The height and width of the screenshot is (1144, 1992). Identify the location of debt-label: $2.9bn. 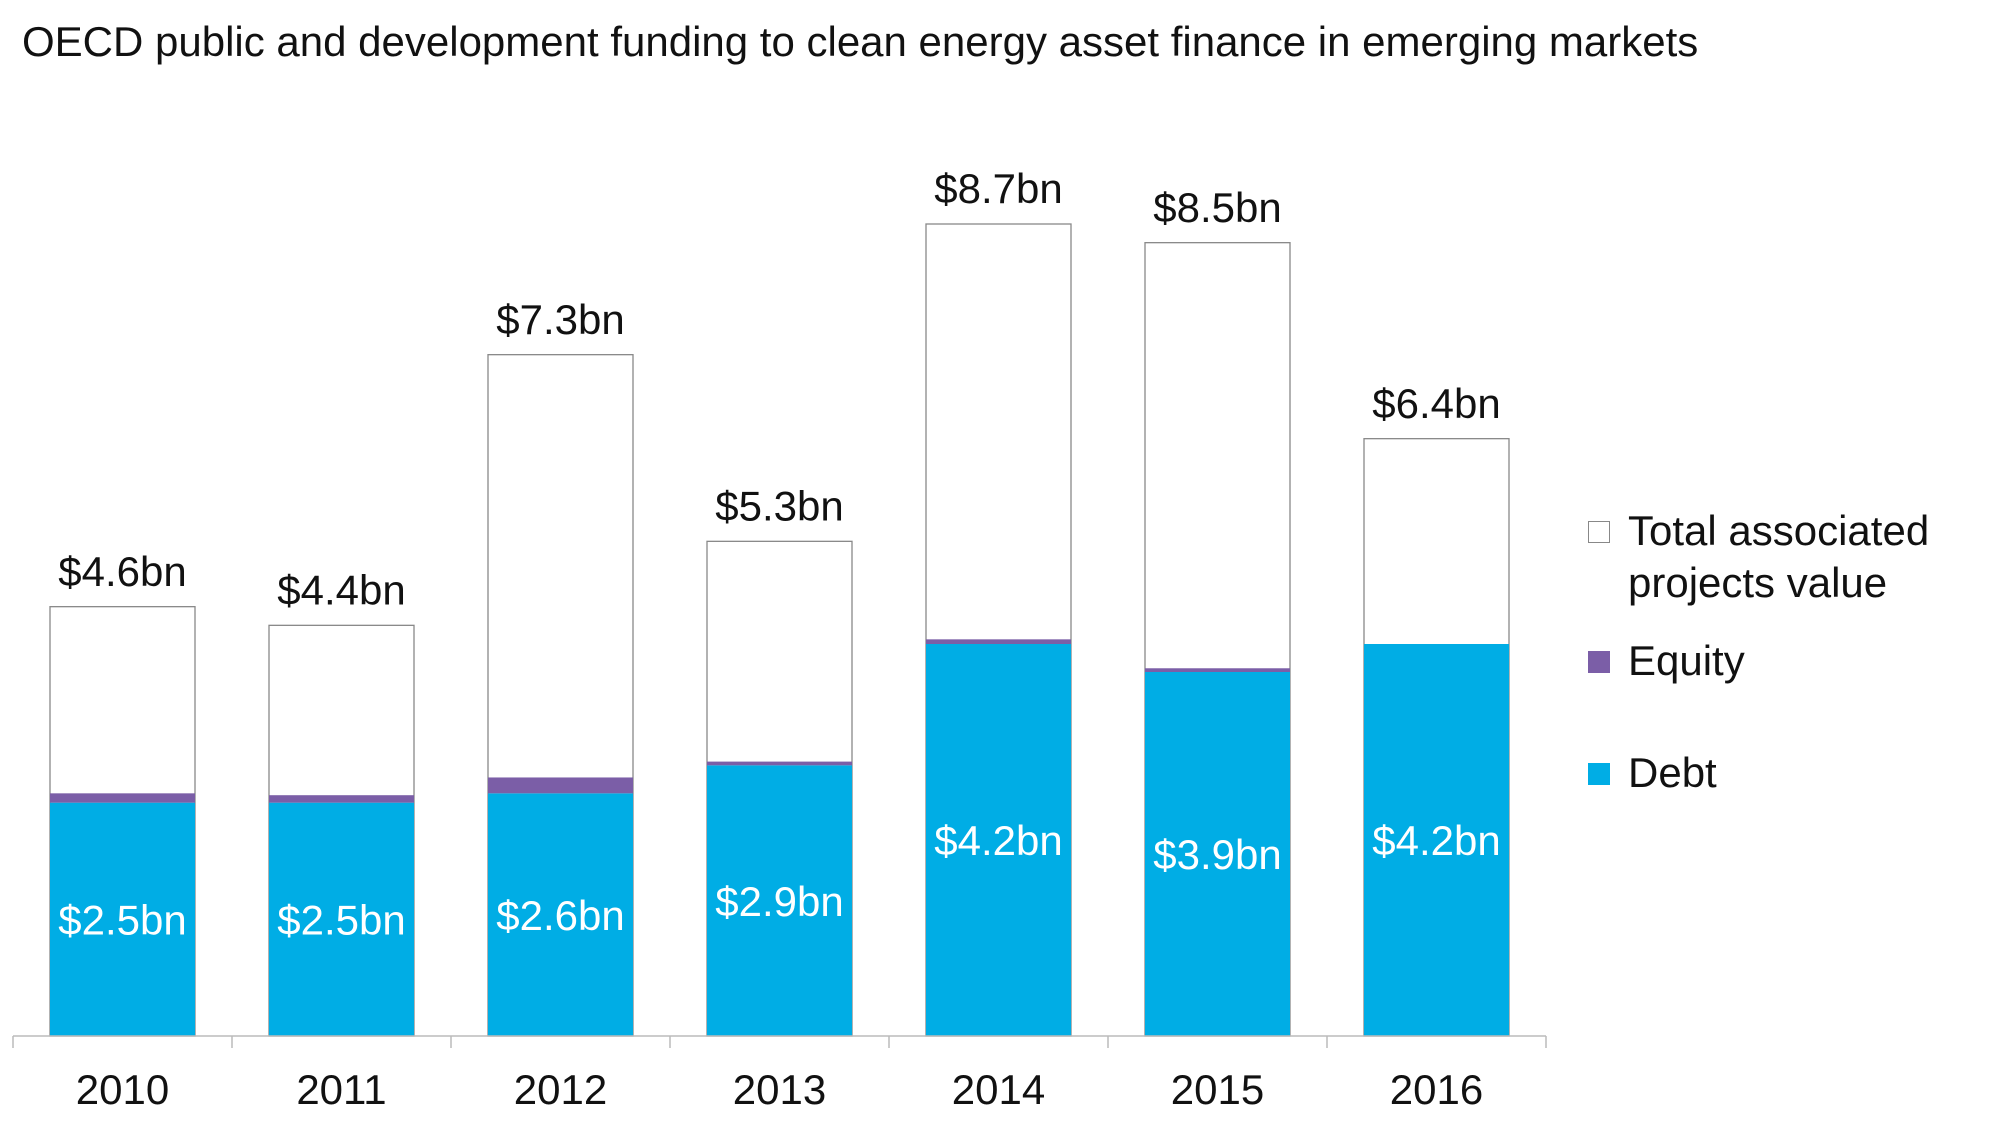
(779, 901).